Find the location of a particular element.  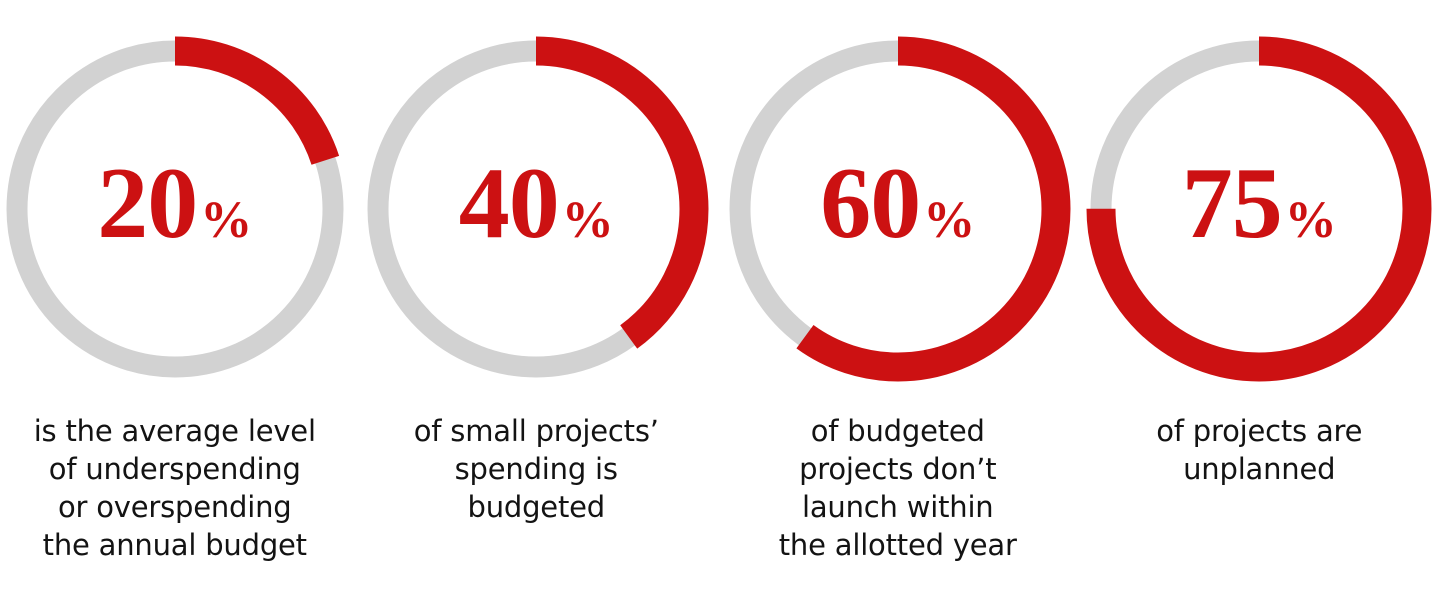

donut-chart: 75 % is located at coordinates (1259, 209).